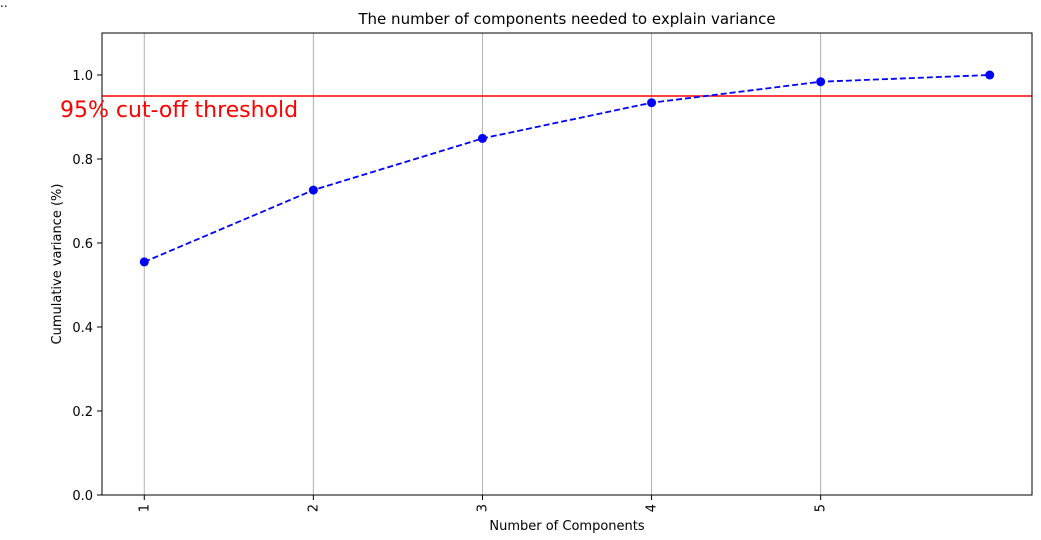 This screenshot has width=1041, height=540. I want to click on y-tick-label: 0.8, so click(82, 160).